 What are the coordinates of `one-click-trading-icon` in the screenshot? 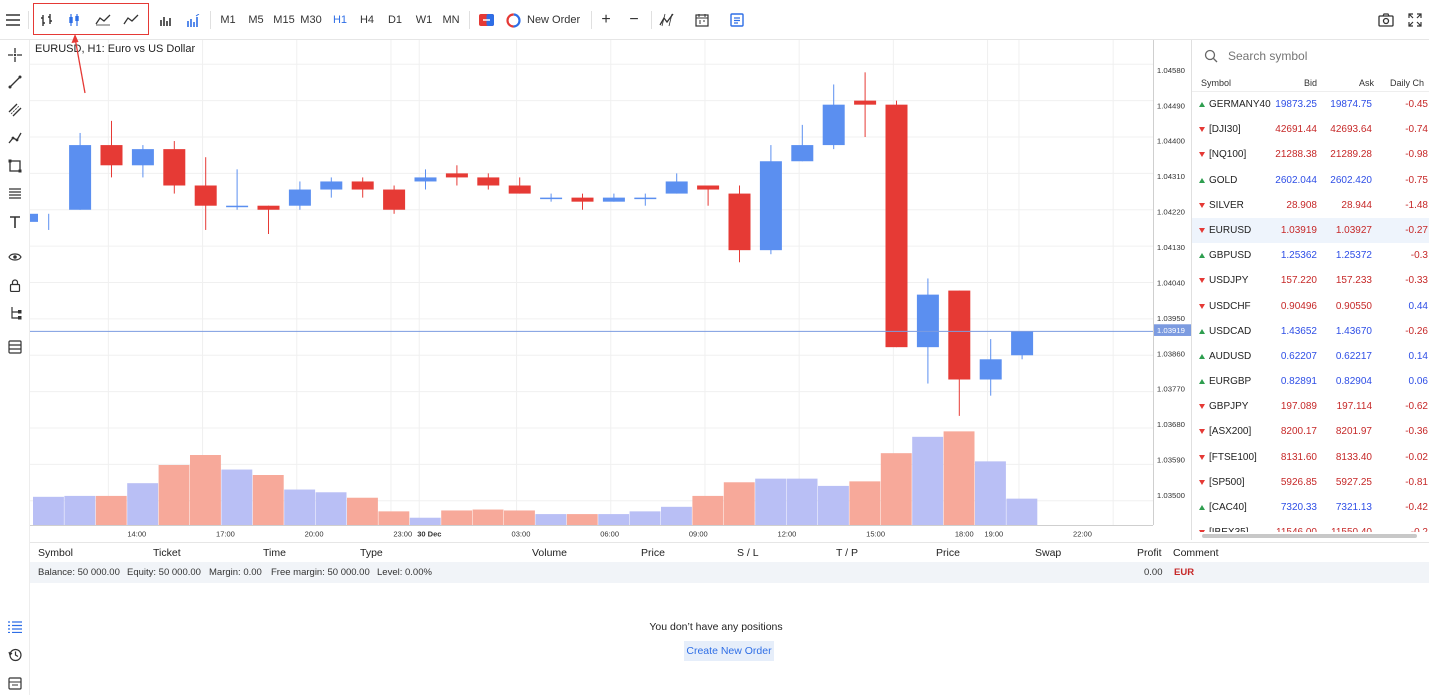 It's located at (486, 20).